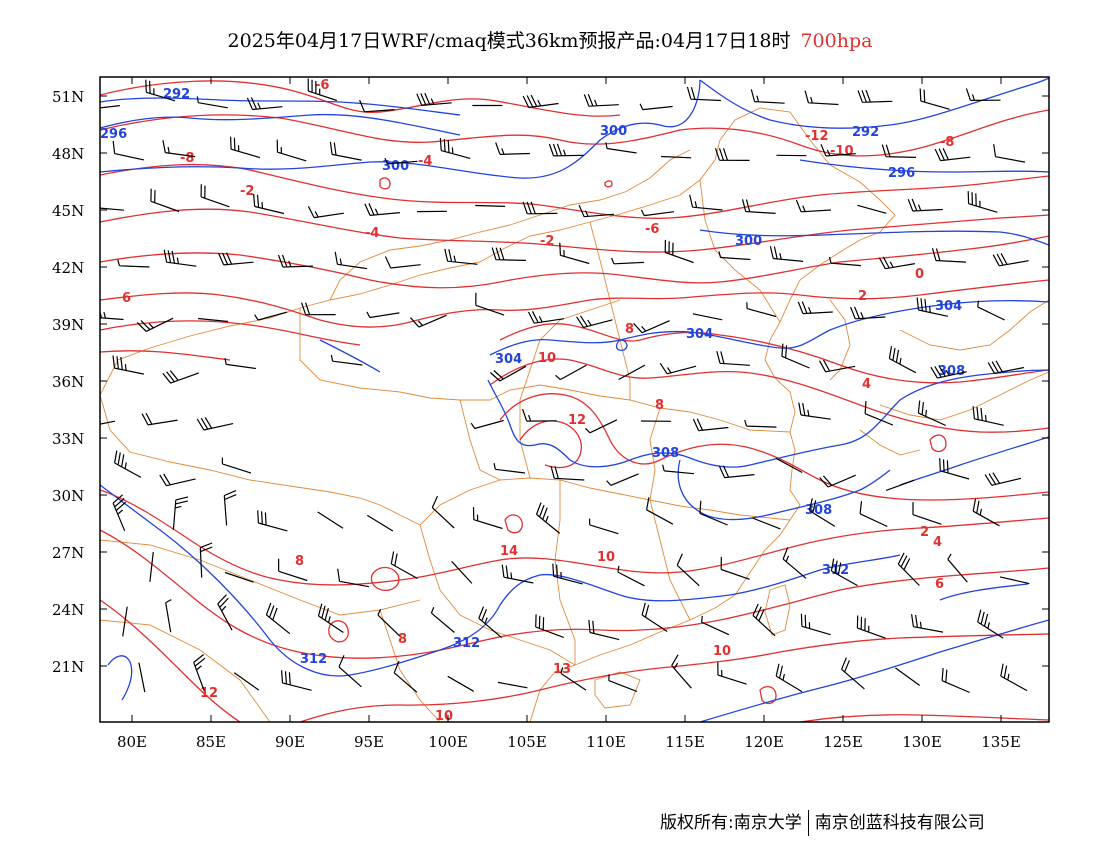 Image resolution: width=1100 pixels, height=850 pixels. What do you see at coordinates (290, 742) in the screenshot?
I see `x-tick-label: 90E` at bounding box center [290, 742].